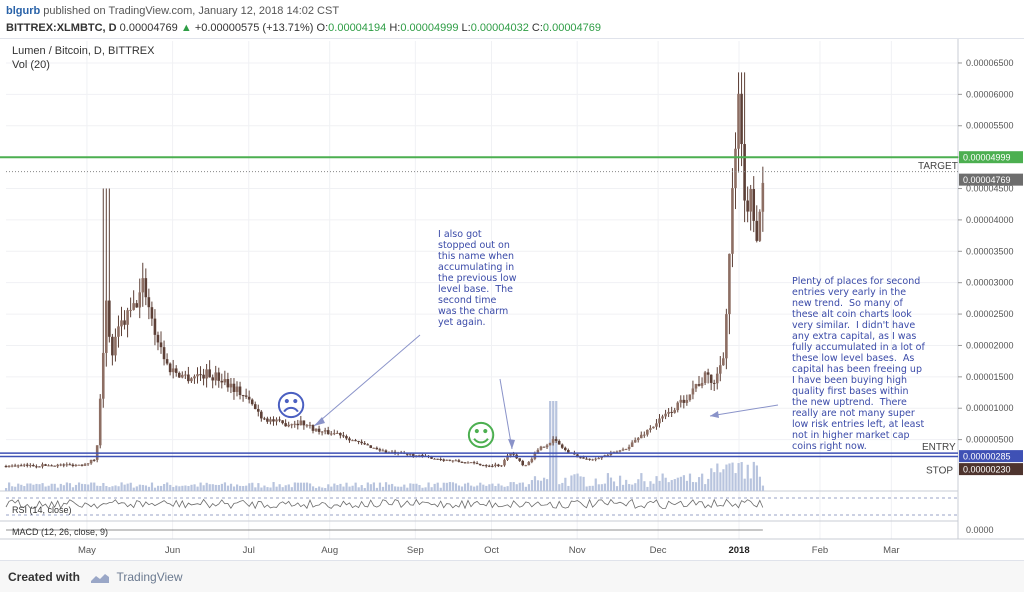  I want to click on entry-price-badge-bg, so click(991, 456).